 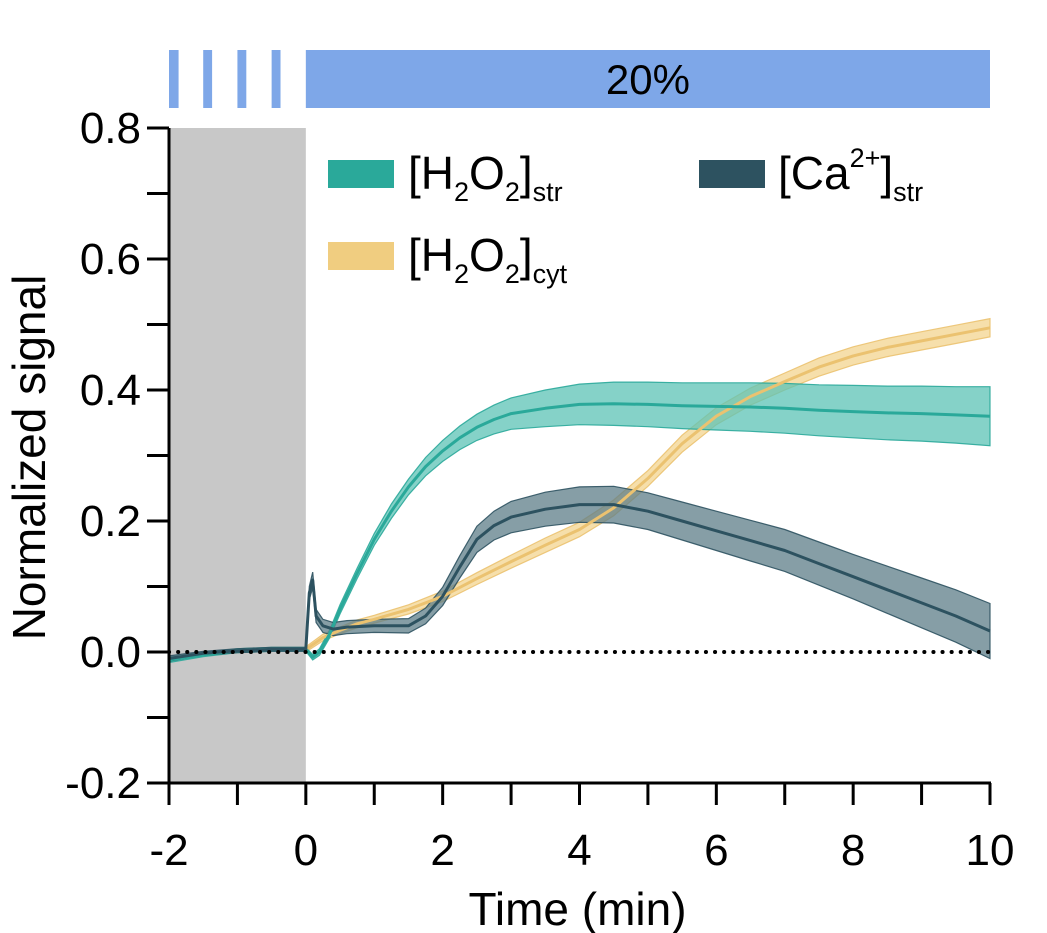 I want to click on legend-label: [H2O2]cyt, so click(x=488, y=259).